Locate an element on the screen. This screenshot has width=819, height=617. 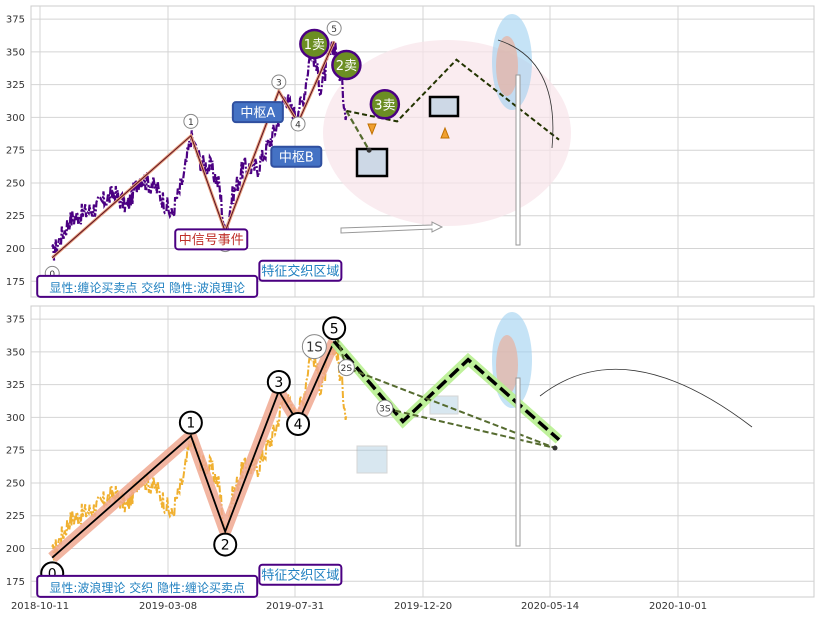
annotation-text: 1S is located at coordinates (314, 347).